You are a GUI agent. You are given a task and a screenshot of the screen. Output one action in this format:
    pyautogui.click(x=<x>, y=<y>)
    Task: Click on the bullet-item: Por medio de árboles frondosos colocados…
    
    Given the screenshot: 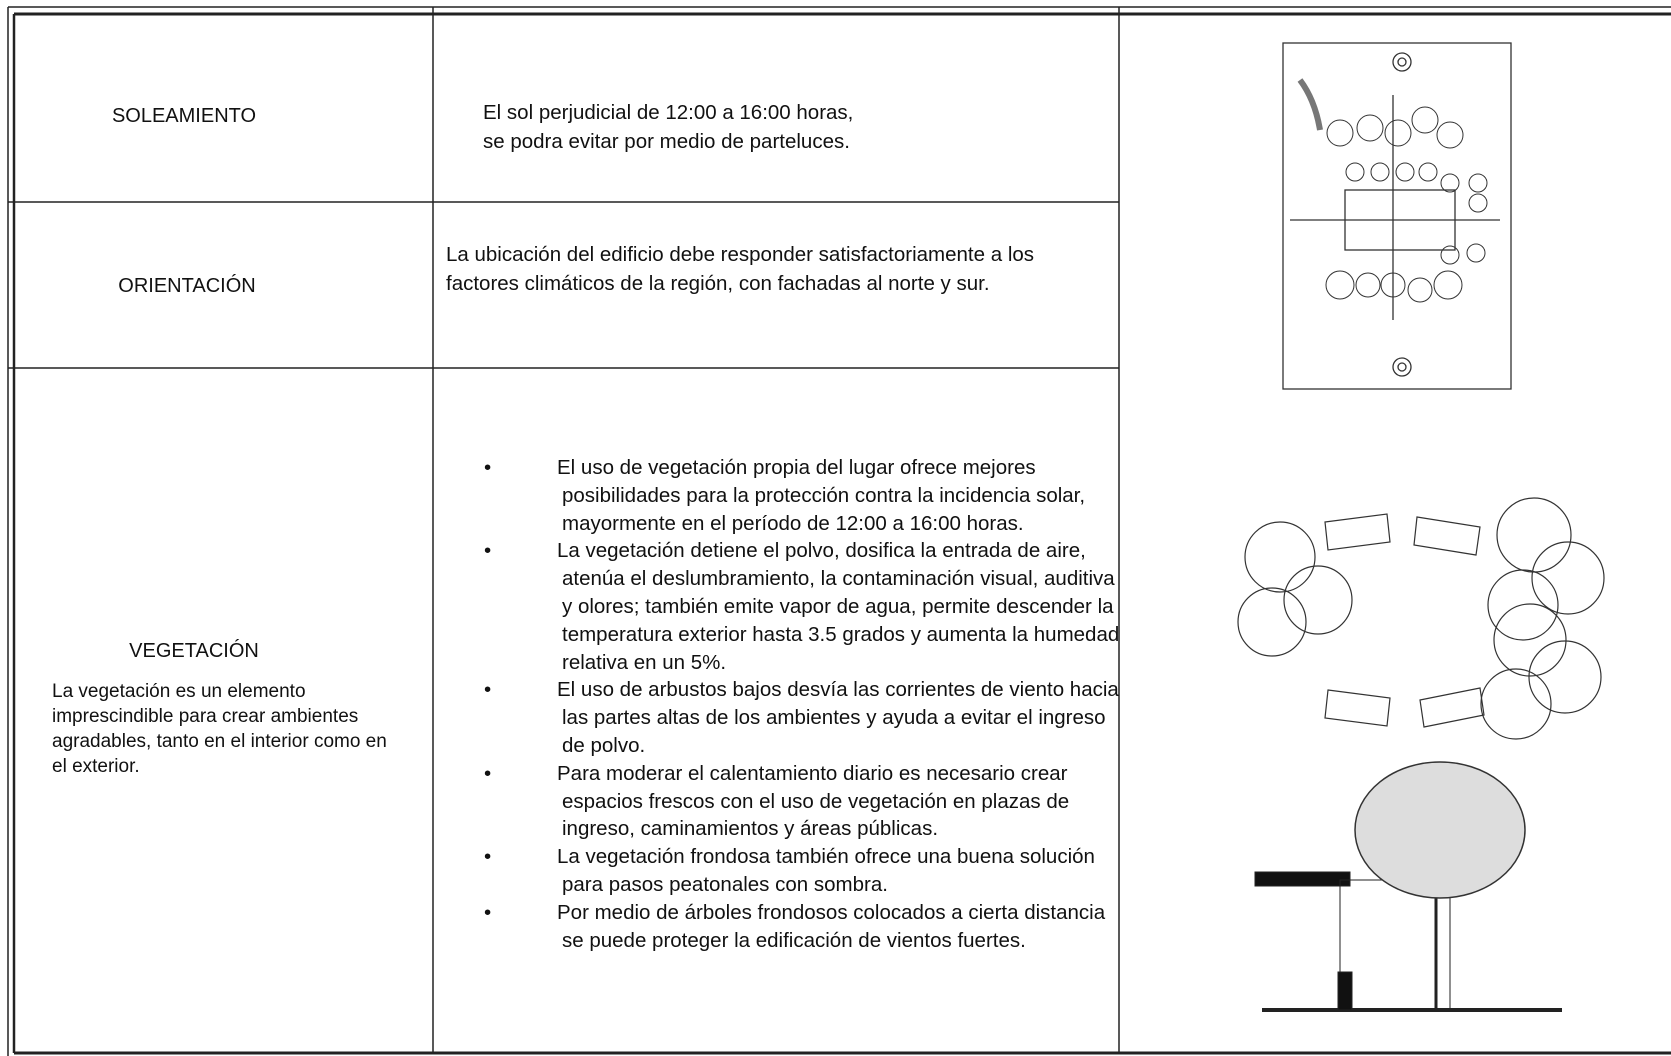 What is the action you would take?
    pyautogui.click(x=803, y=927)
    